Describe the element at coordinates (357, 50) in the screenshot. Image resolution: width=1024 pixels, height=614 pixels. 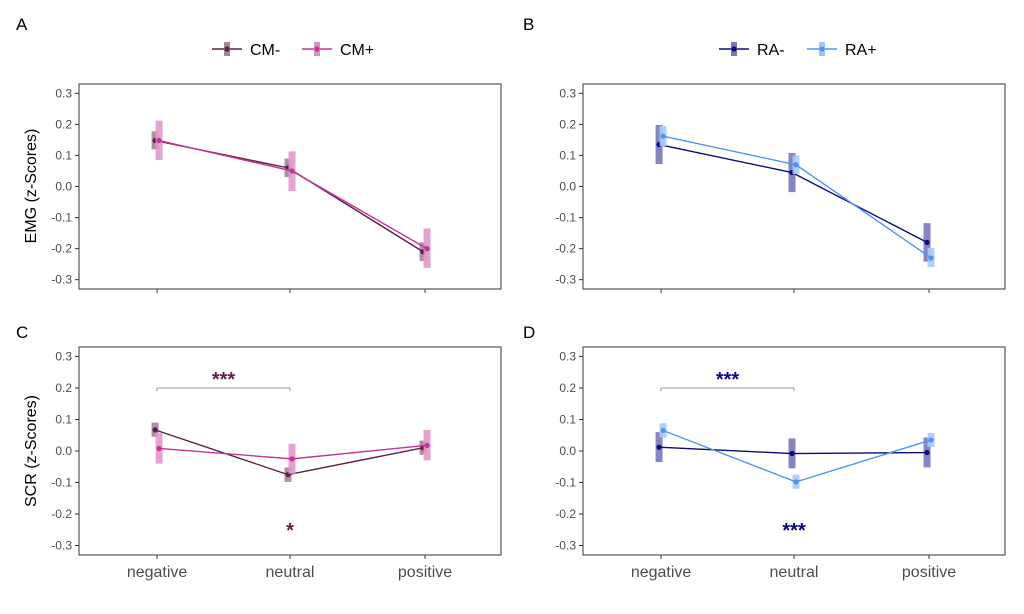
I see `legend-label: CM+` at that location.